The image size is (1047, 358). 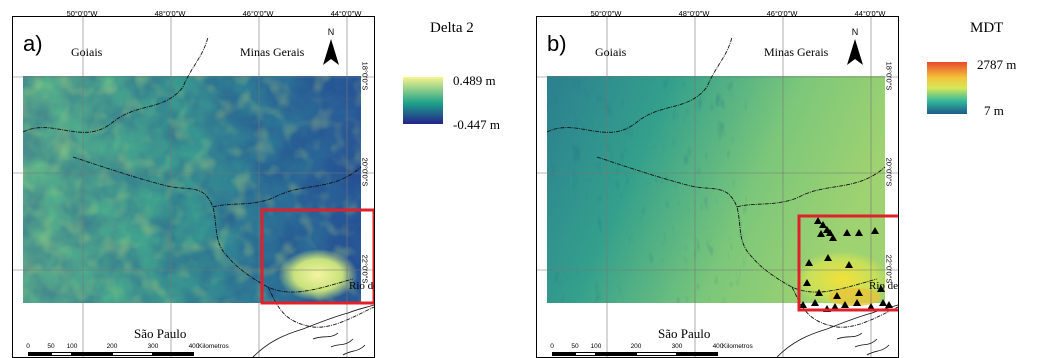 I want to click on panel-label: b), so click(x=557, y=43).